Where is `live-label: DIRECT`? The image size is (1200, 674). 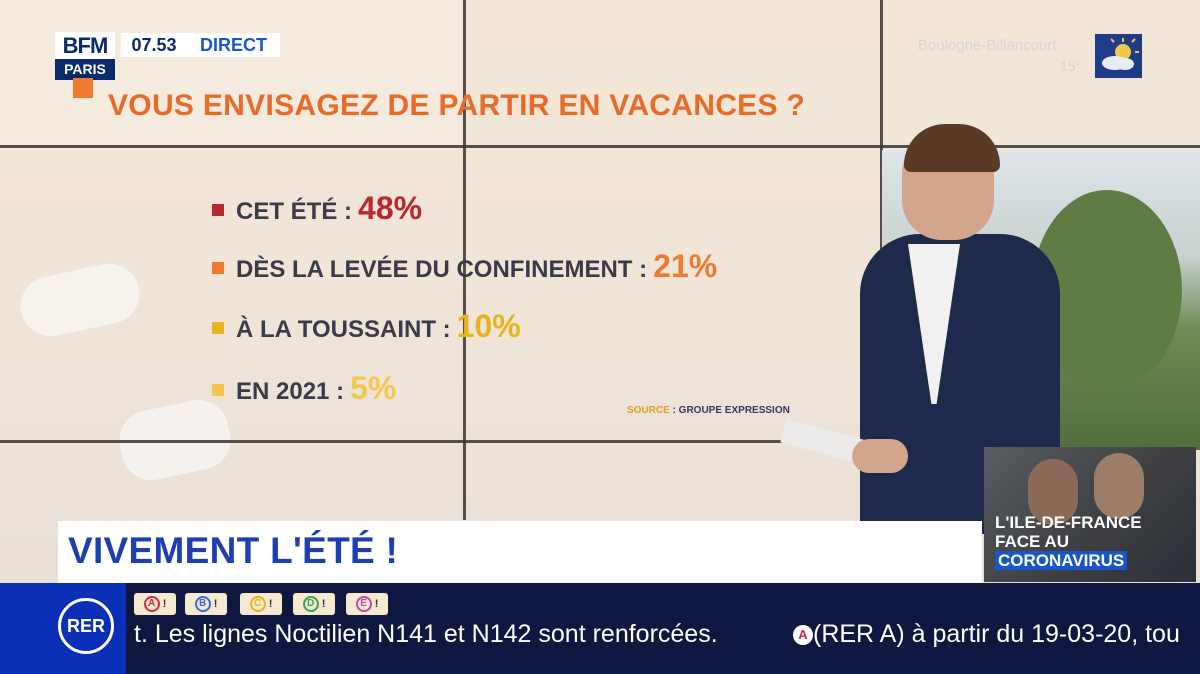
live-label: DIRECT is located at coordinates (233, 45).